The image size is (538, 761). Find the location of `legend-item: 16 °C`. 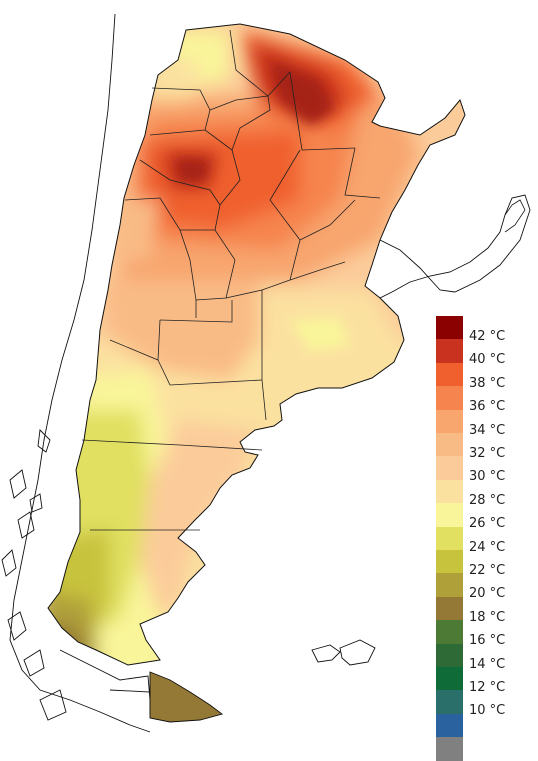

legend-item: 16 °C is located at coordinates (486, 633).